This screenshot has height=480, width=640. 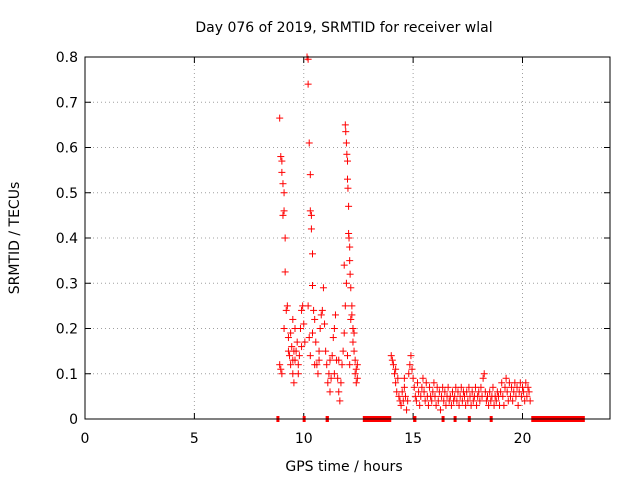 I want to click on x-axis-label: GPS time / hours, so click(x=343, y=467).